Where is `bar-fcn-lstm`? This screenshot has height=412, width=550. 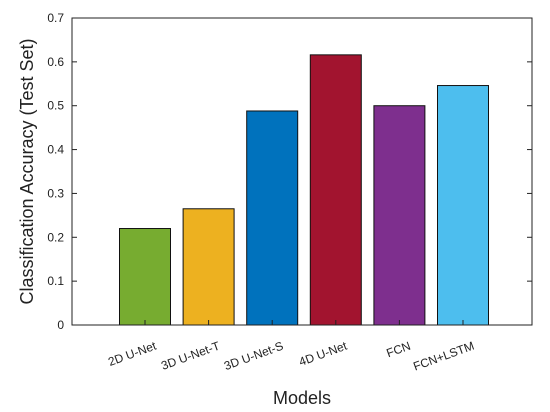
bar-fcn-lstm is located at coordinates (463, 205).